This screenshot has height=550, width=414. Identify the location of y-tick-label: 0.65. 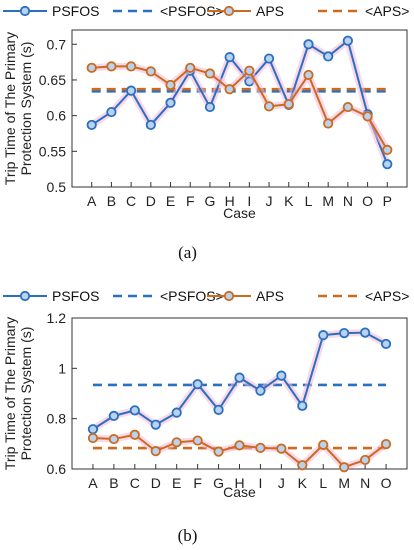
(52, 80).